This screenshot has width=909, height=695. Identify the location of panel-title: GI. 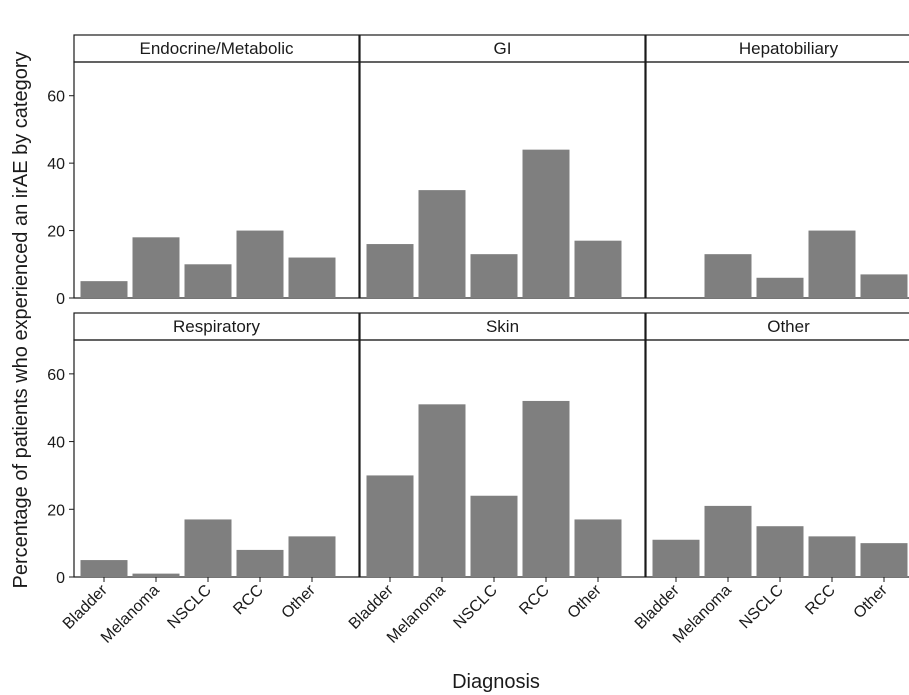
(503, 48).